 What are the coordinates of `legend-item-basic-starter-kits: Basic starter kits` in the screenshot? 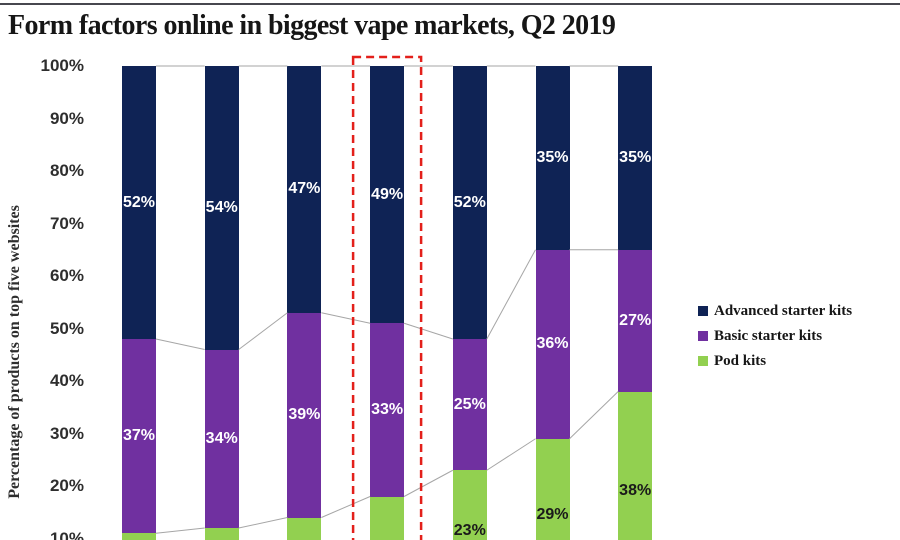 It's located at (775, 336).